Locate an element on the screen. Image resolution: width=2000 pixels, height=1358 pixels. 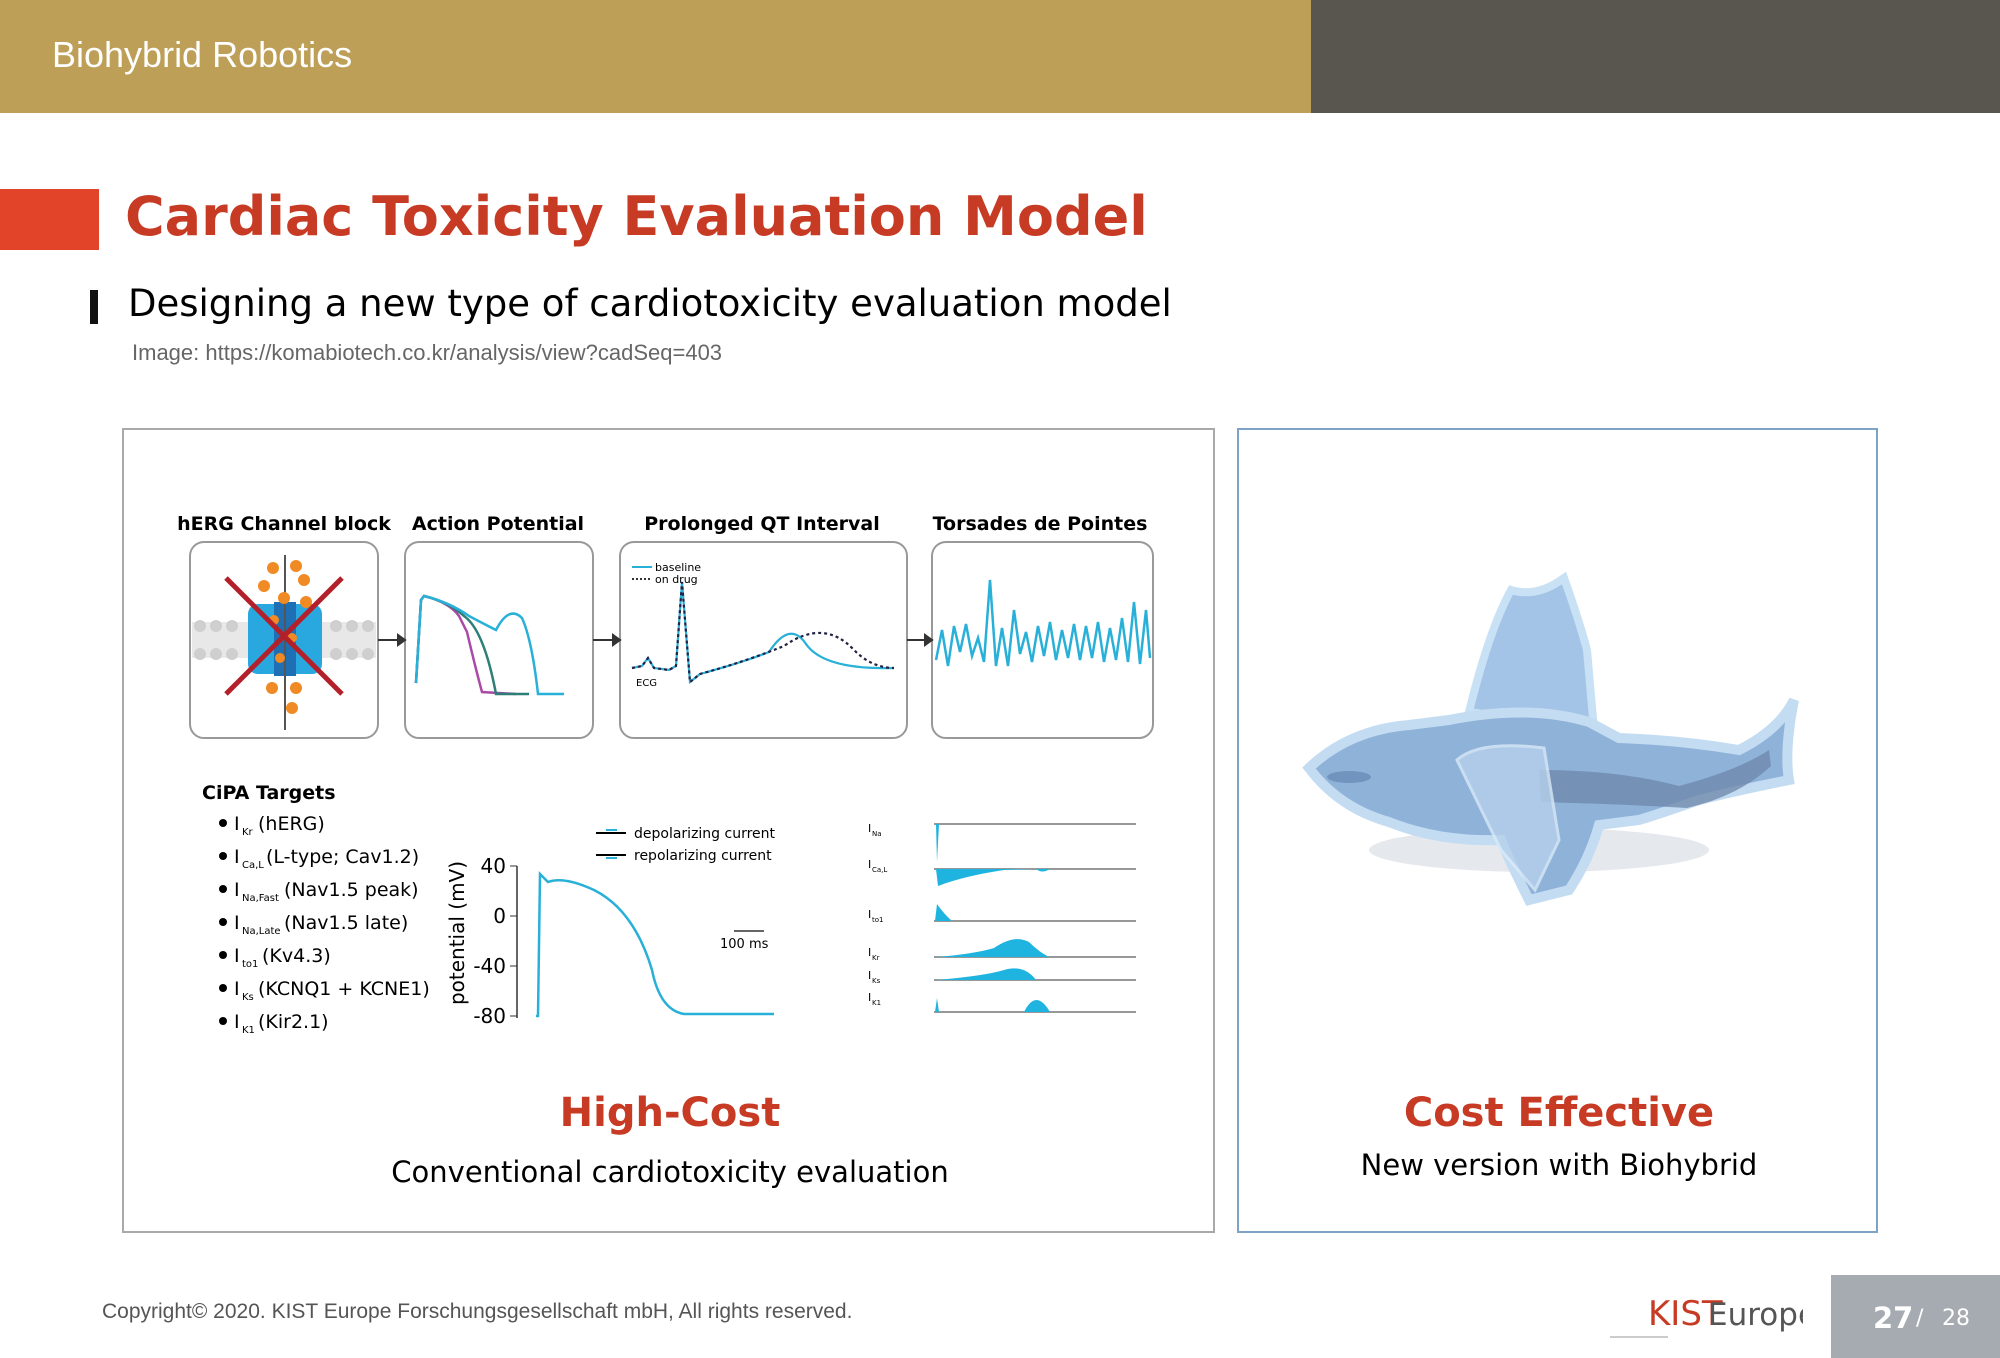
cipa-item: I Ks (KCNQ1 + KCNE1) is located at coordinates (324, 990).